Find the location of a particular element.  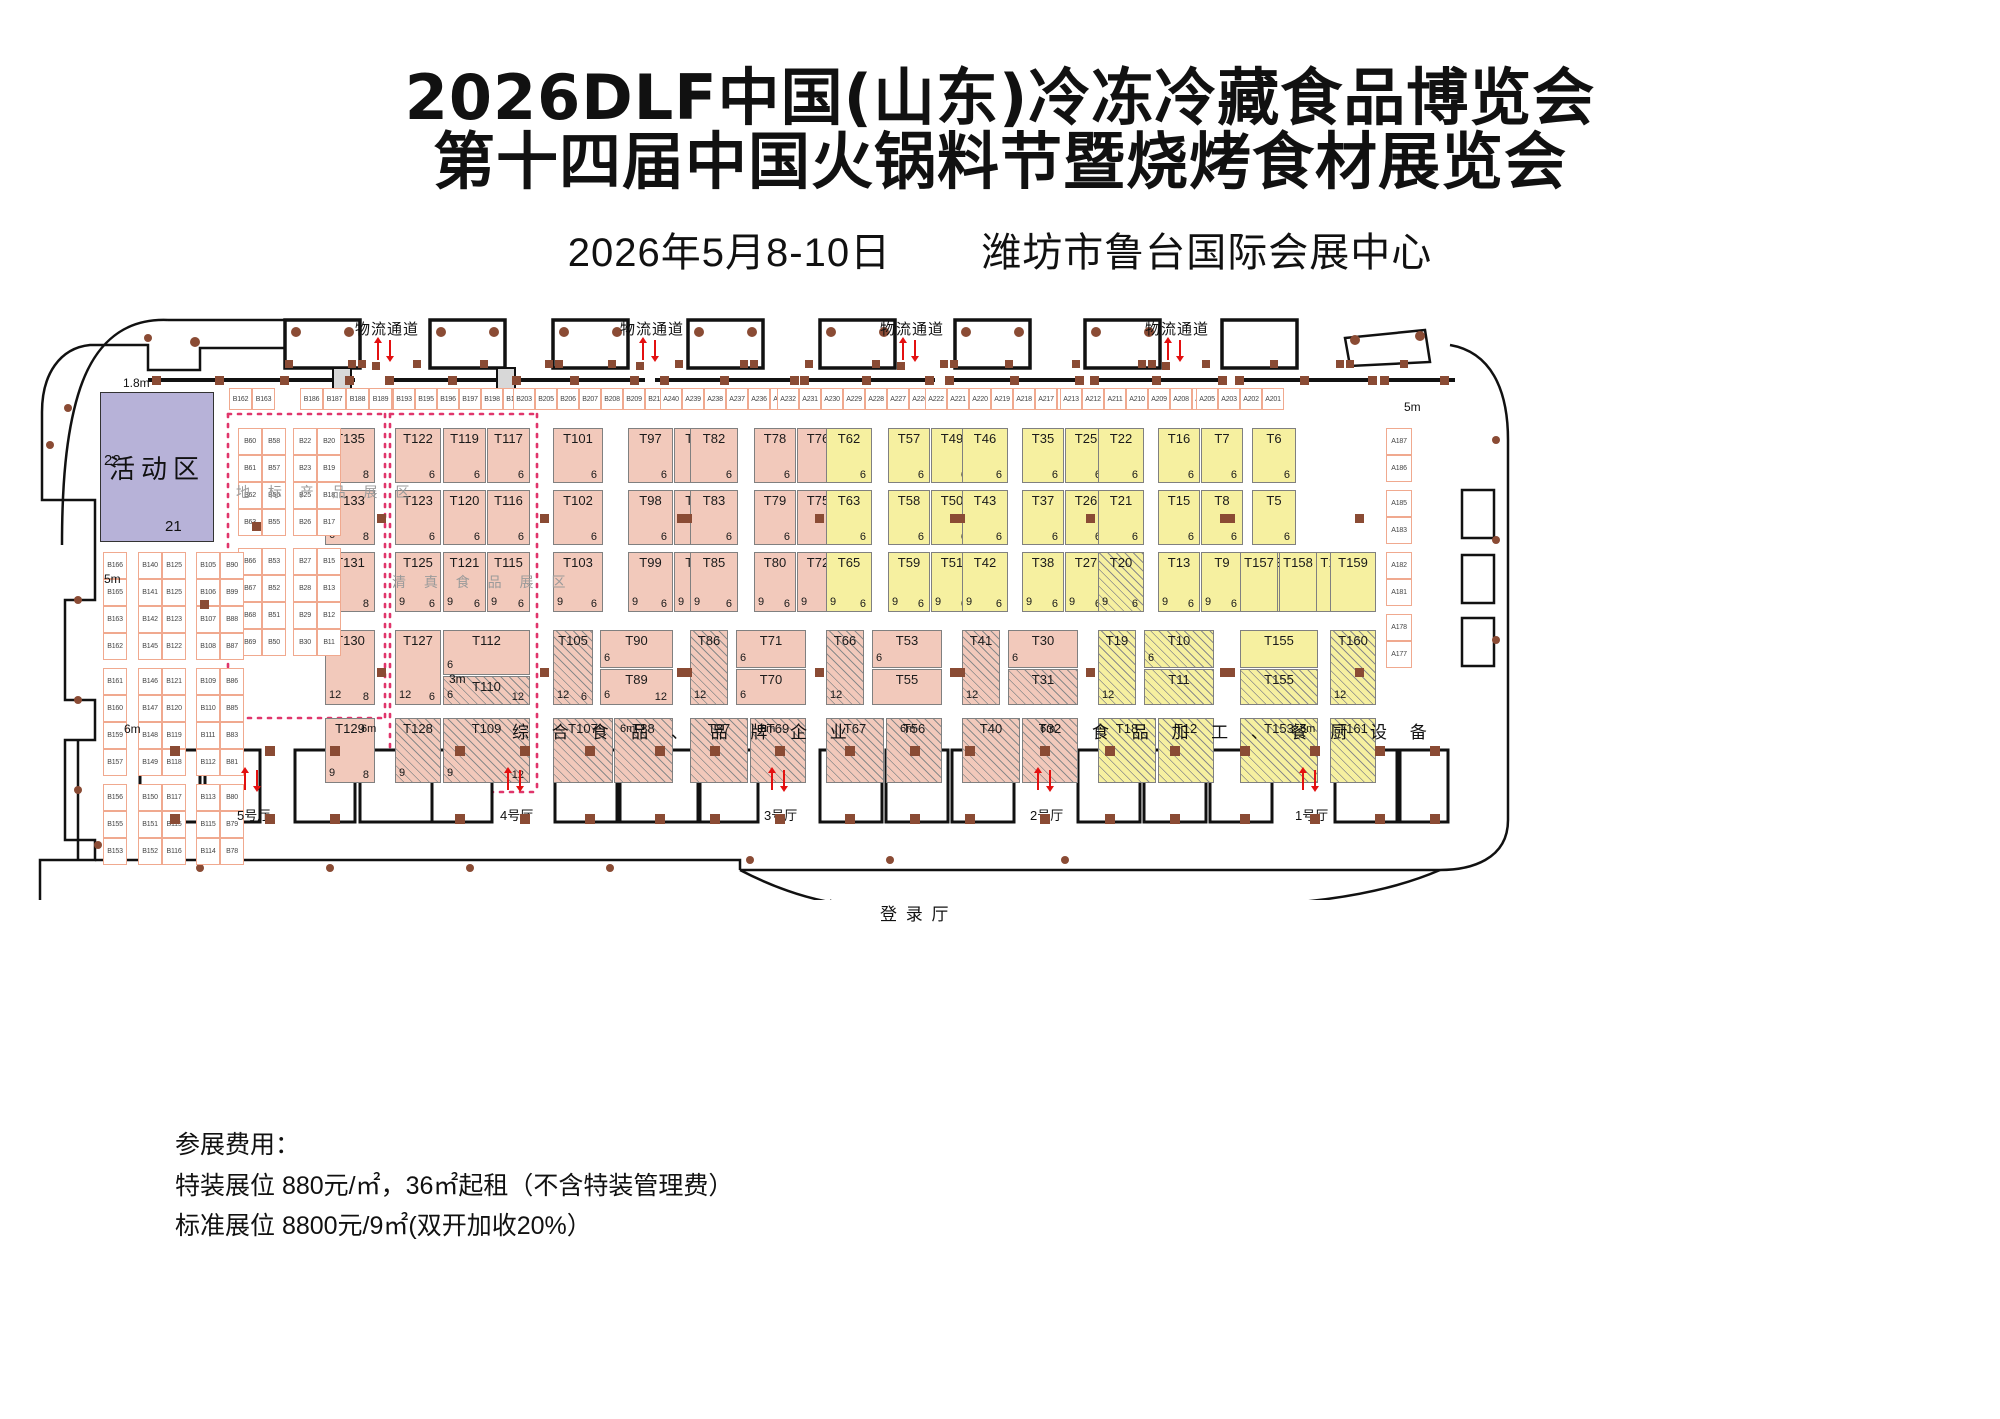

small-booth-b109: B109 is located at coordinates (208, 681).